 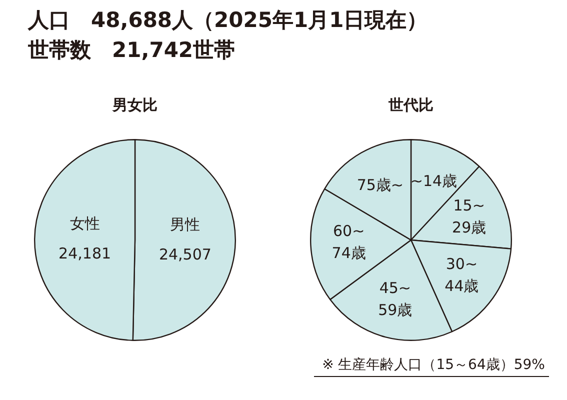 I want to click on chart-title: 男女比, so click(x=134, y=105).